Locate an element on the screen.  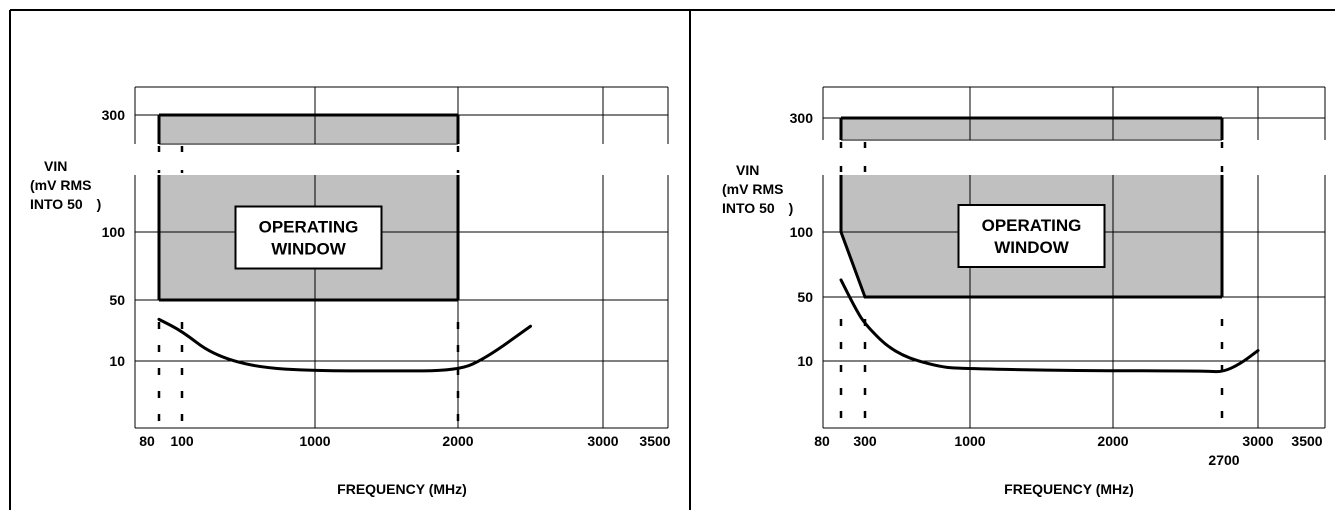
x-tick-label: 300 is located at coordinates (865, 441).